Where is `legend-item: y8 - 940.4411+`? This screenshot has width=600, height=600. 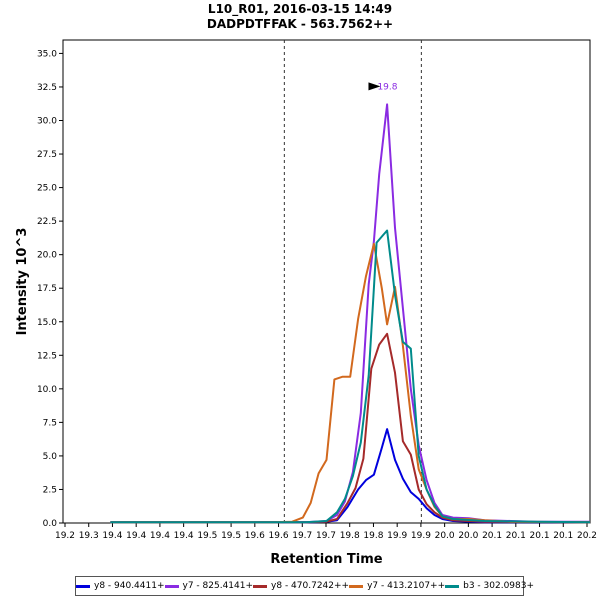 legend-item: y8 - 940.4411+ is located at coordinates (120, 586).